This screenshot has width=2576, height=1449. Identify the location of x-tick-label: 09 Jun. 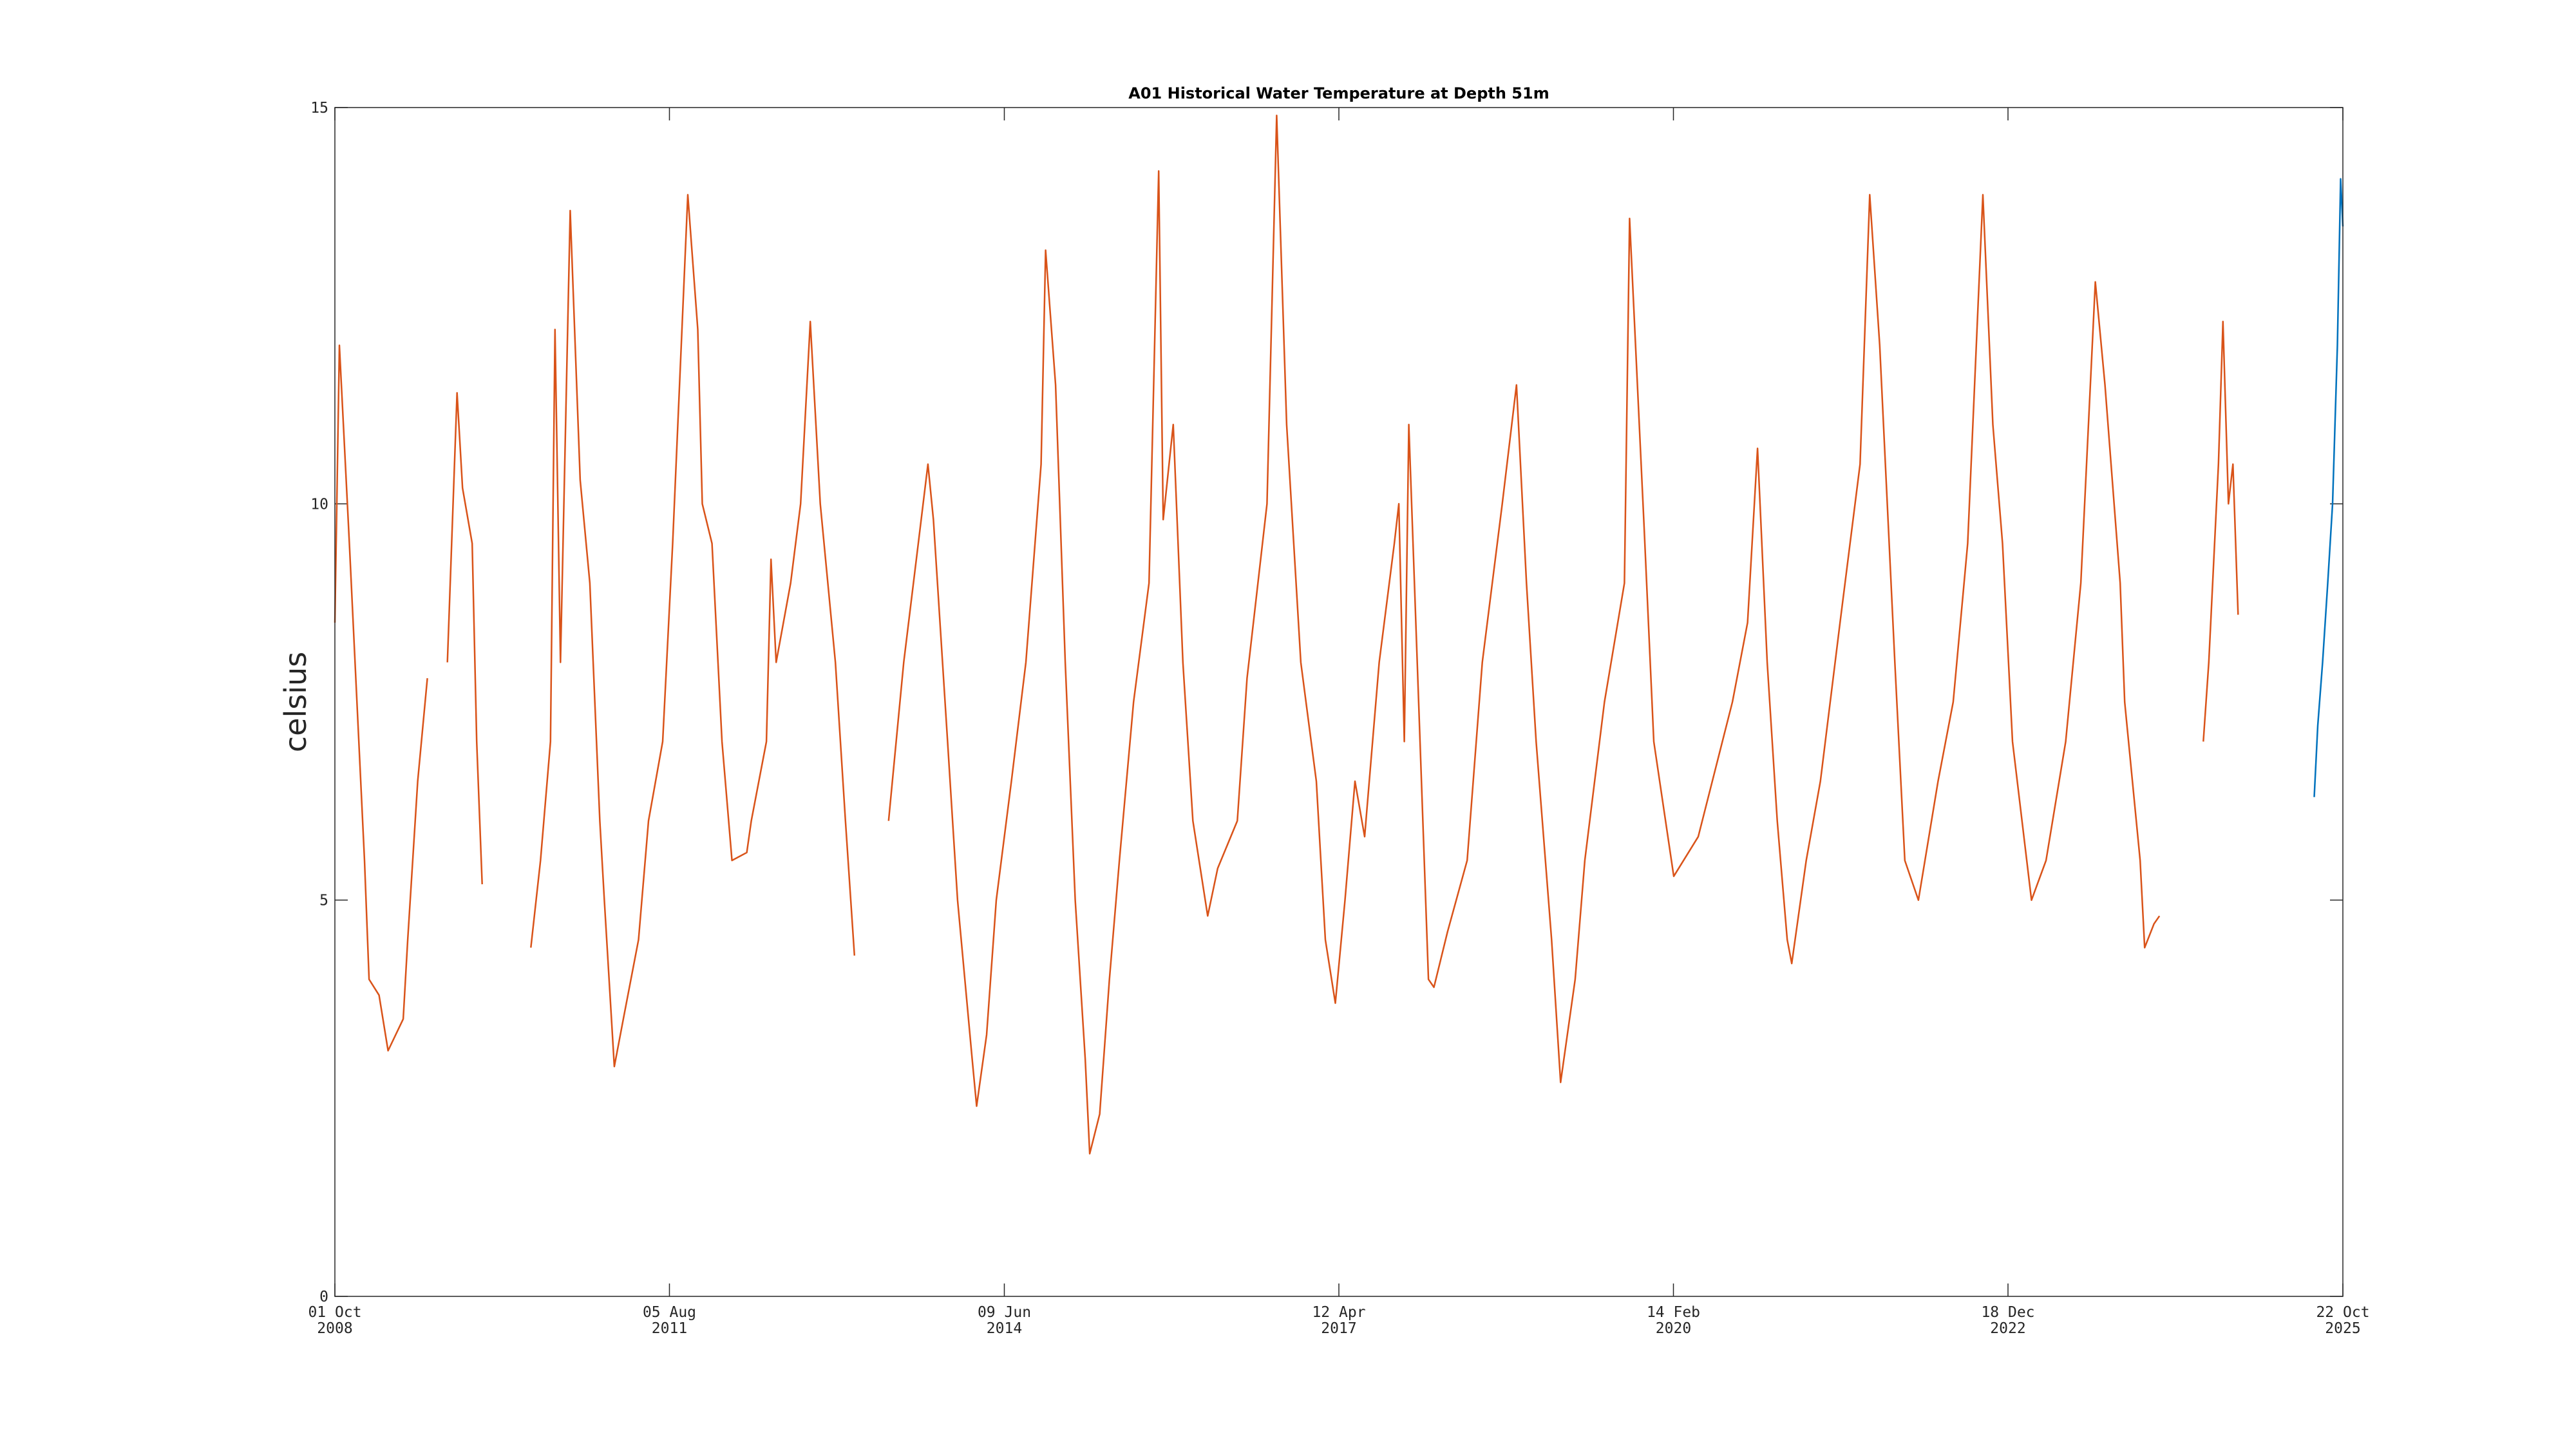
(1005, 1313).